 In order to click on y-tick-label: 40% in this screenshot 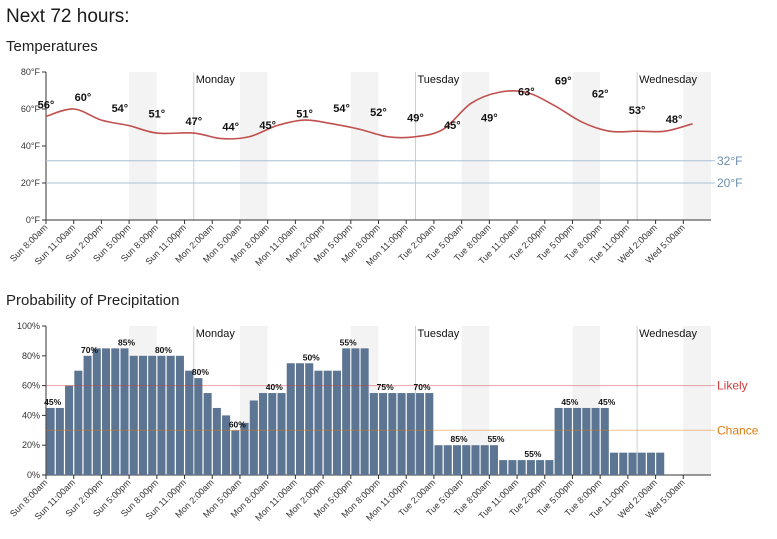, I will do `click(31, 415)`.